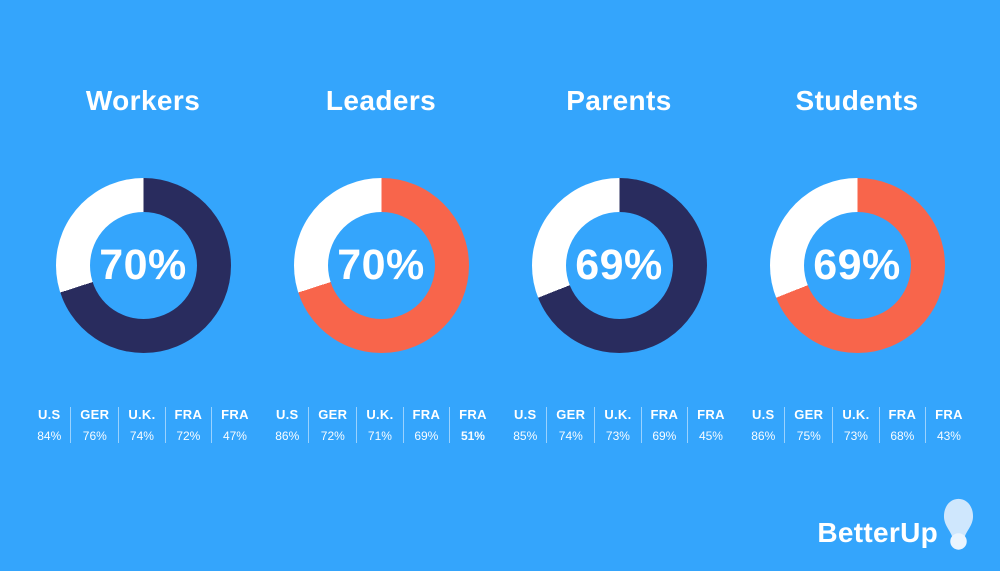 The width and height of the screenshot is (1000, 571). Describe the element at coordinates (808, 436) in the screenshot. I see `country-value: 75%` at that location.